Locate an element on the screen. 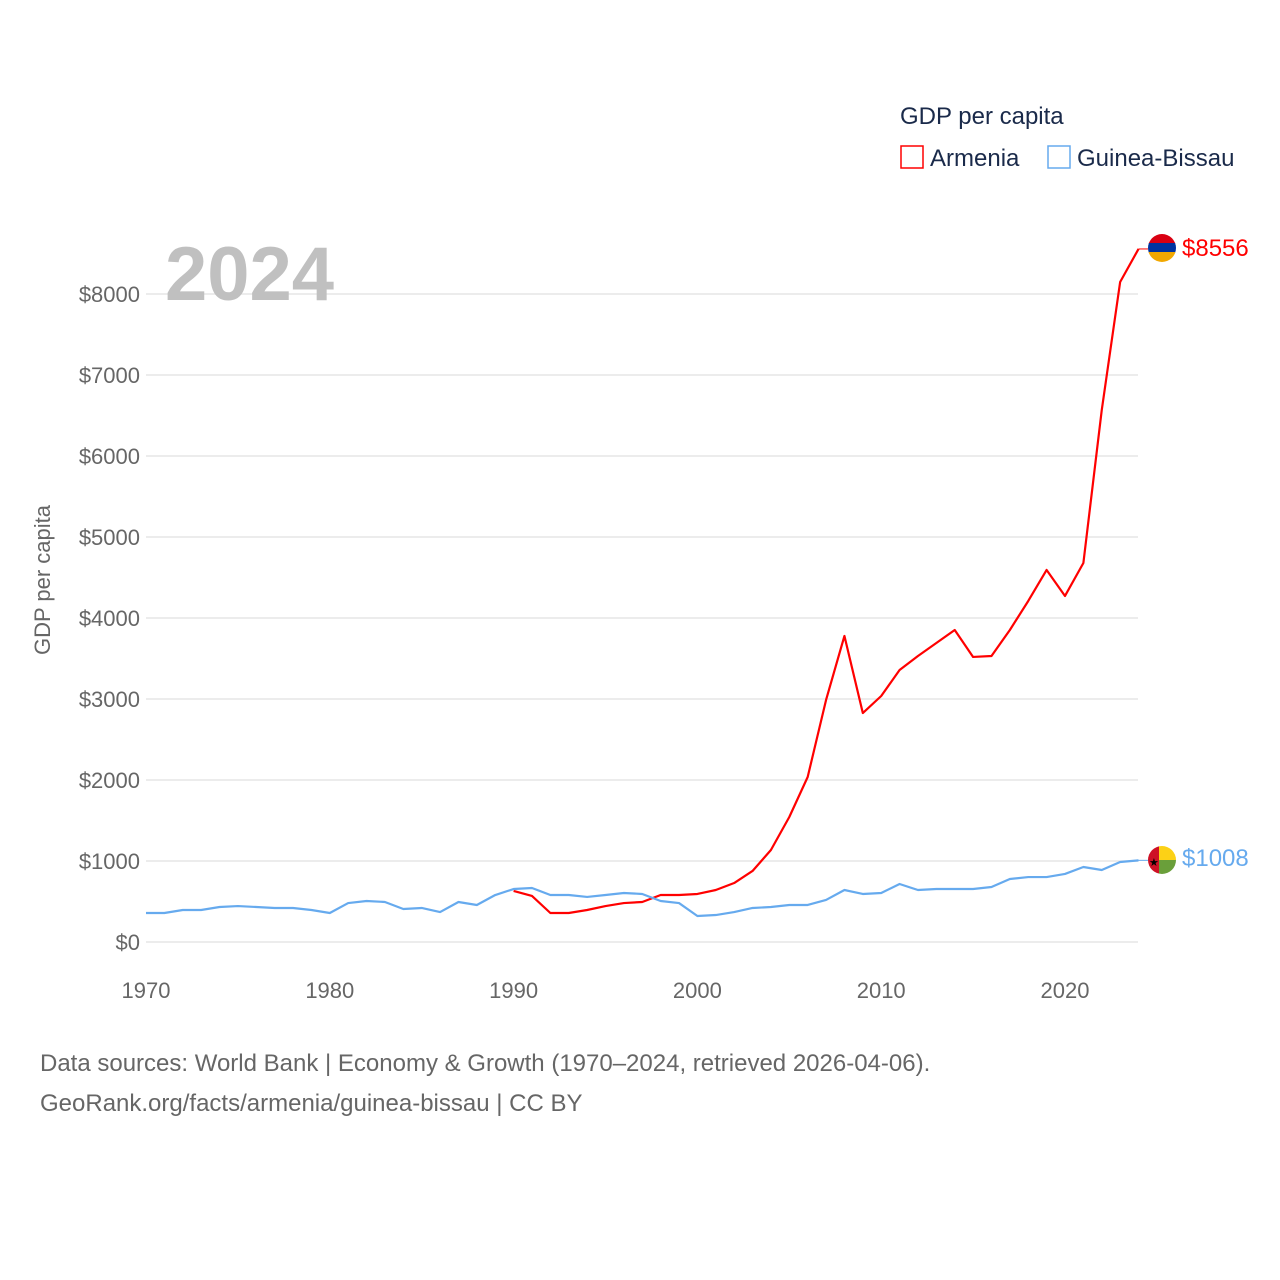  year-watermark: 2024 is located at coordinates (249, 274).